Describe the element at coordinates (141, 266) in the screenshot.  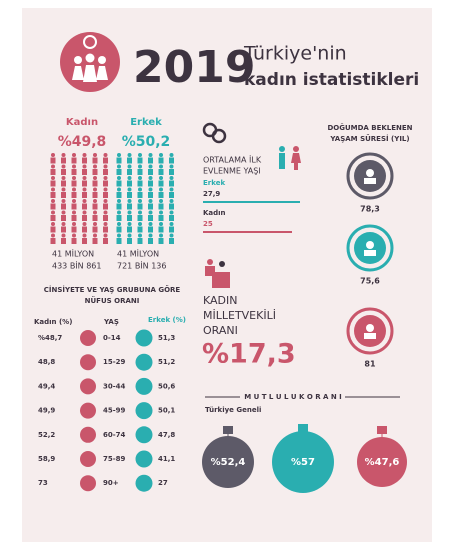
I see `men-count: 721 BİN 136` at that location.